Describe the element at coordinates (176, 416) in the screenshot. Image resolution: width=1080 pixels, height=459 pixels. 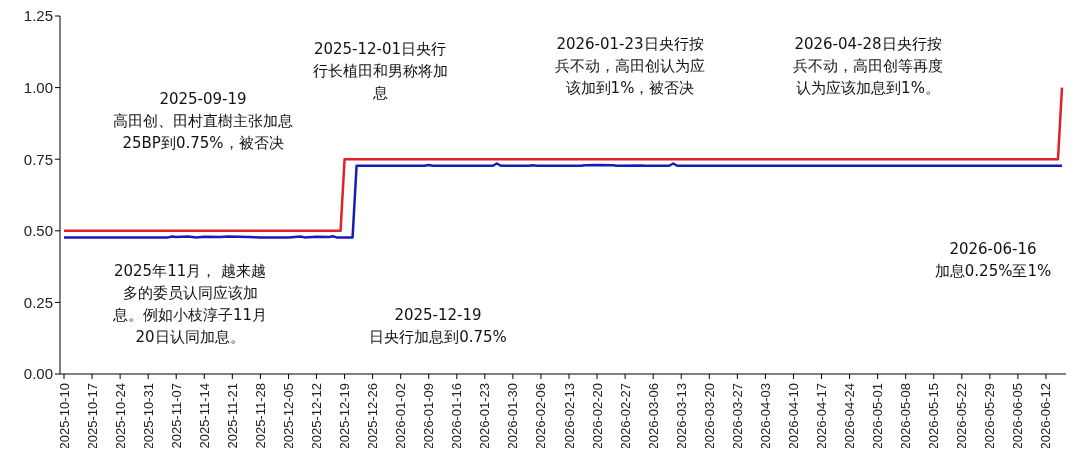
I see `x-tick-label: 2025-11-07` at that location.